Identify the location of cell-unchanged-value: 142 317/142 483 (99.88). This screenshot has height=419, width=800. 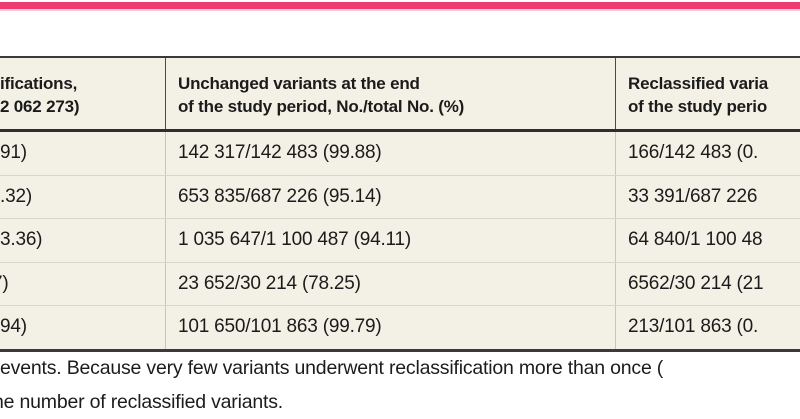
(390, 153).